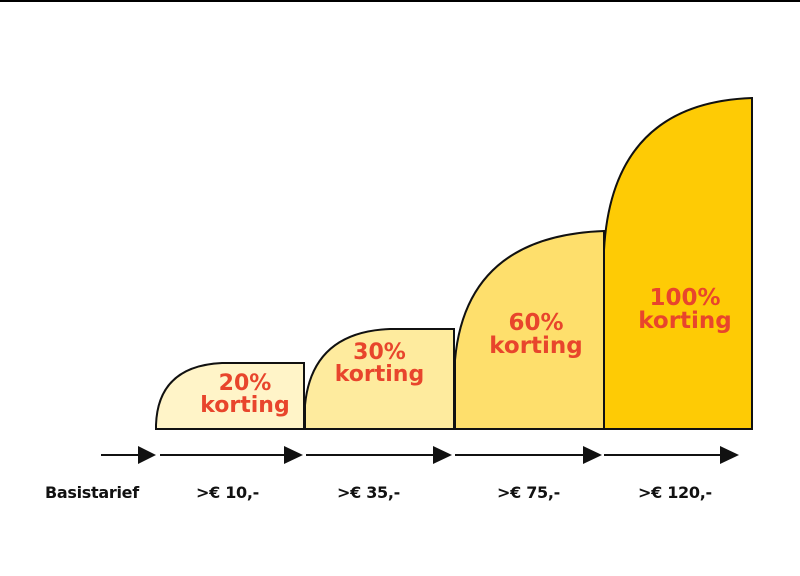 The image size is (800, 576). What do you see at coordinates (528, 492) in the screenshot?
I see `threshold-label-75: >€ 75,-` at bounding box center [528, 492].